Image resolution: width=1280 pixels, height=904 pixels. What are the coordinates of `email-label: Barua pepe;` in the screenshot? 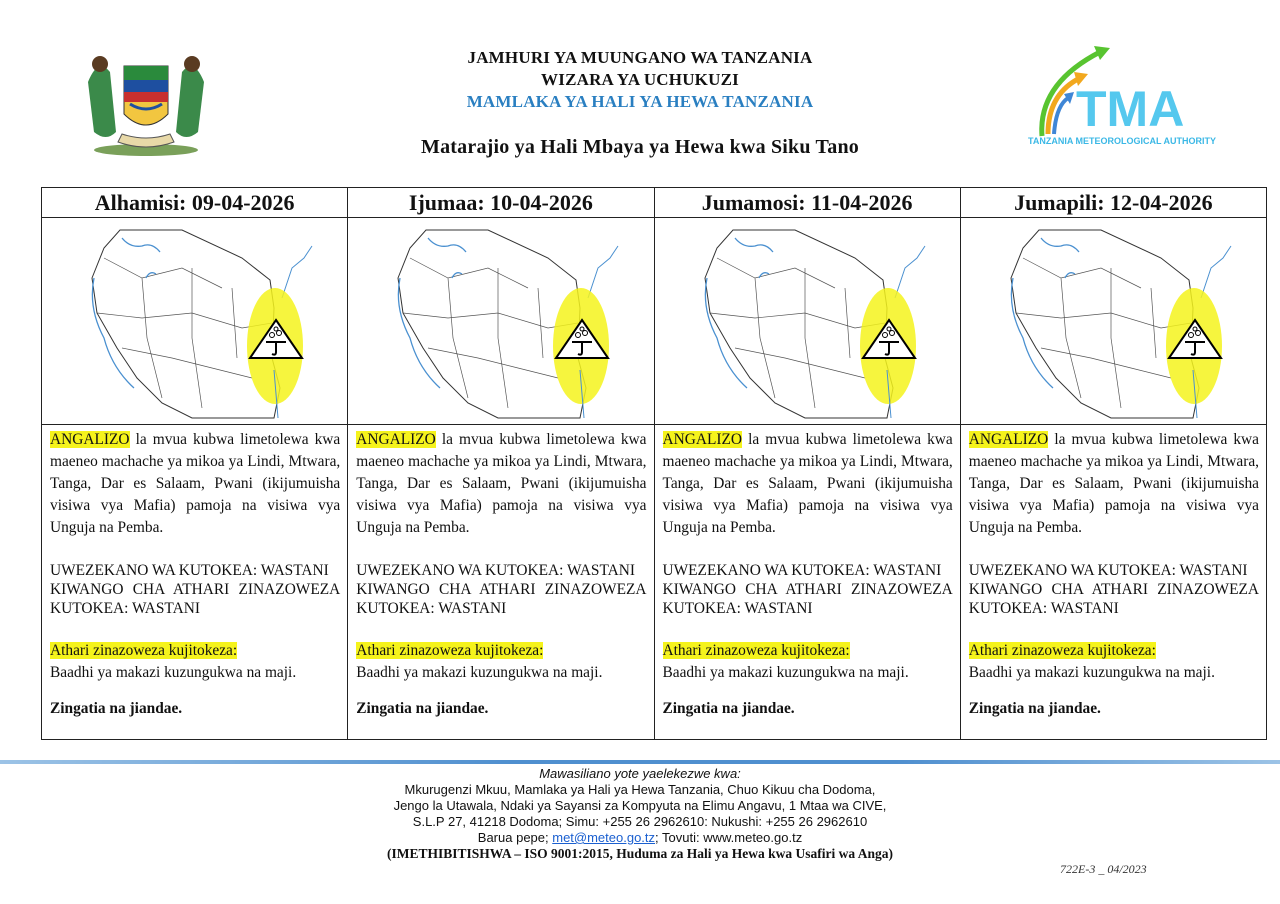 It's located at (515, 837).